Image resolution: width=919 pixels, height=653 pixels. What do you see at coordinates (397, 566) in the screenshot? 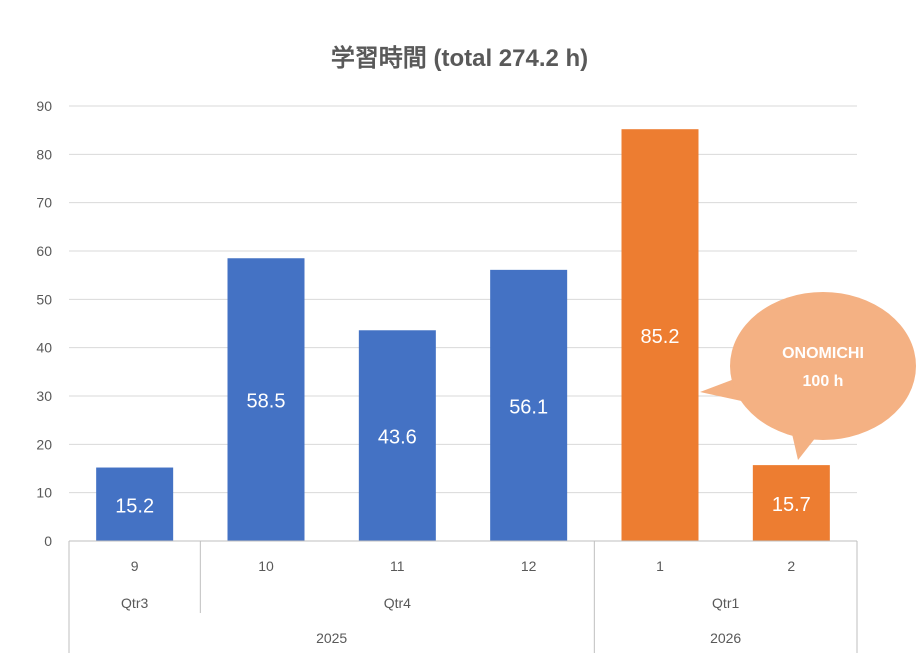
I see `x-tick-label: 11` at bounding box center [397, 566].